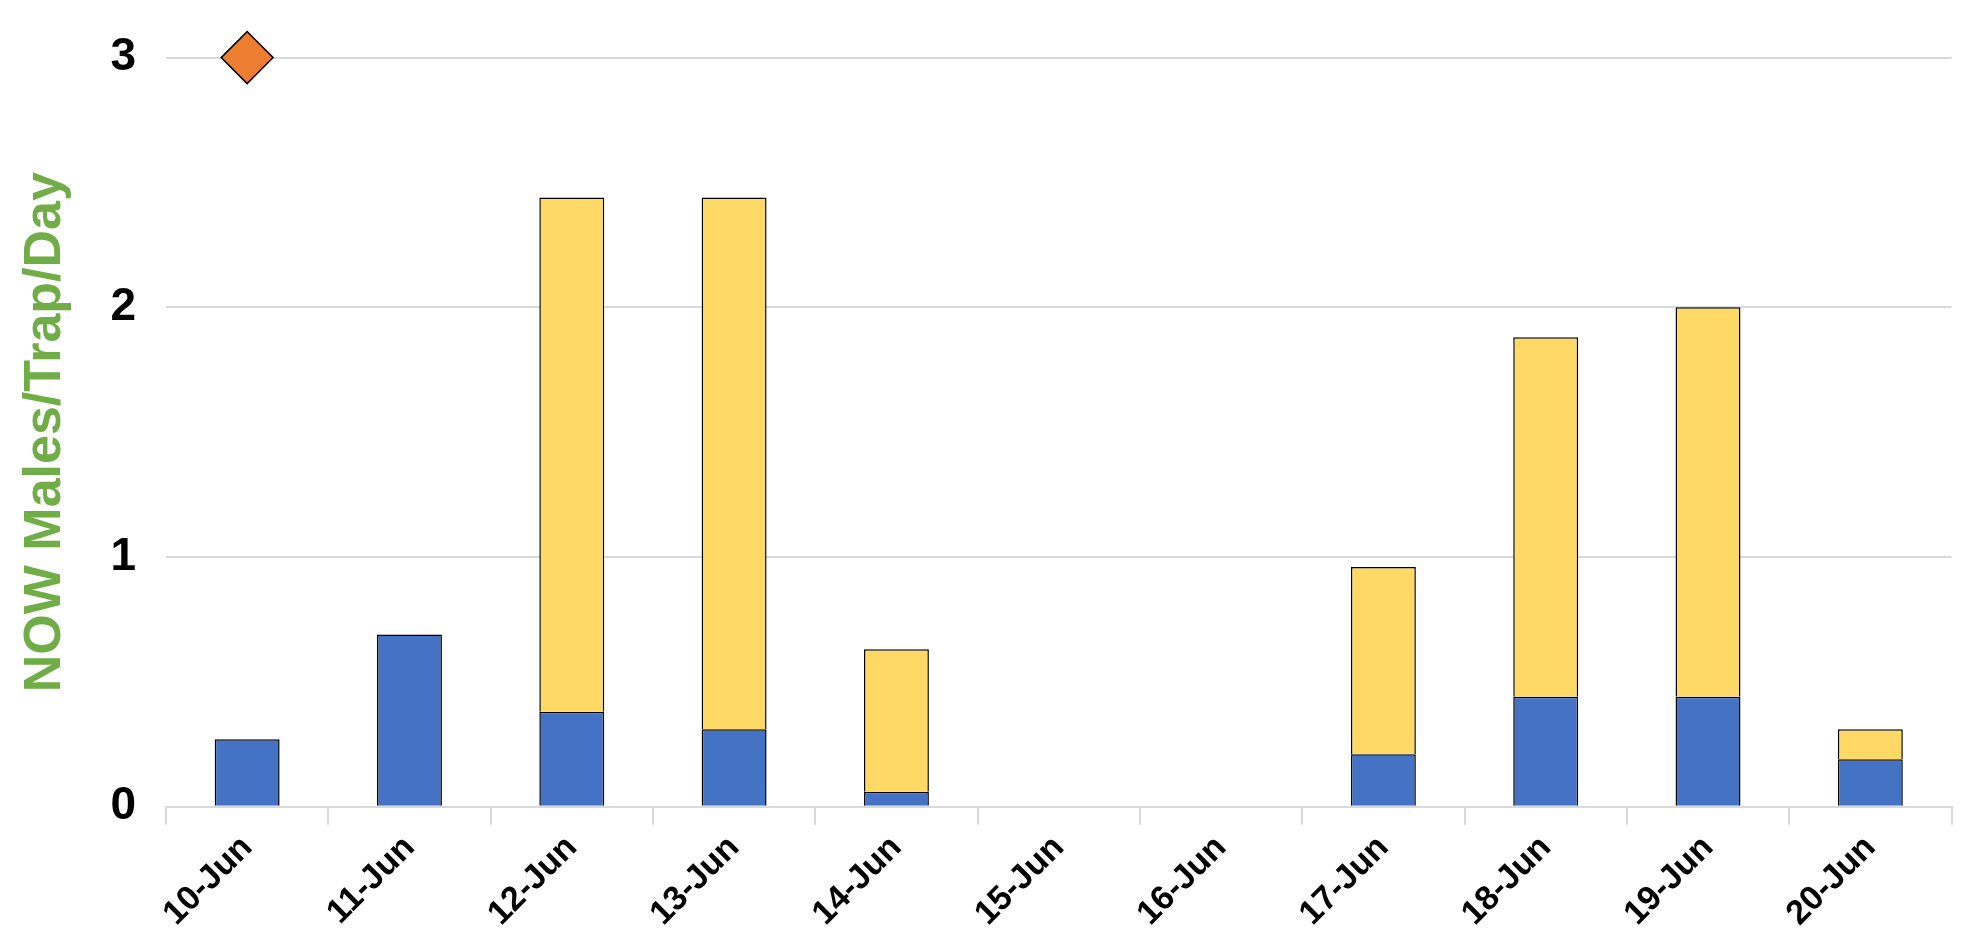  What do you see at coordinates (123, 54) in the screenshot?
I see `y-tick-label: 3` at bounding box center [123, 54].